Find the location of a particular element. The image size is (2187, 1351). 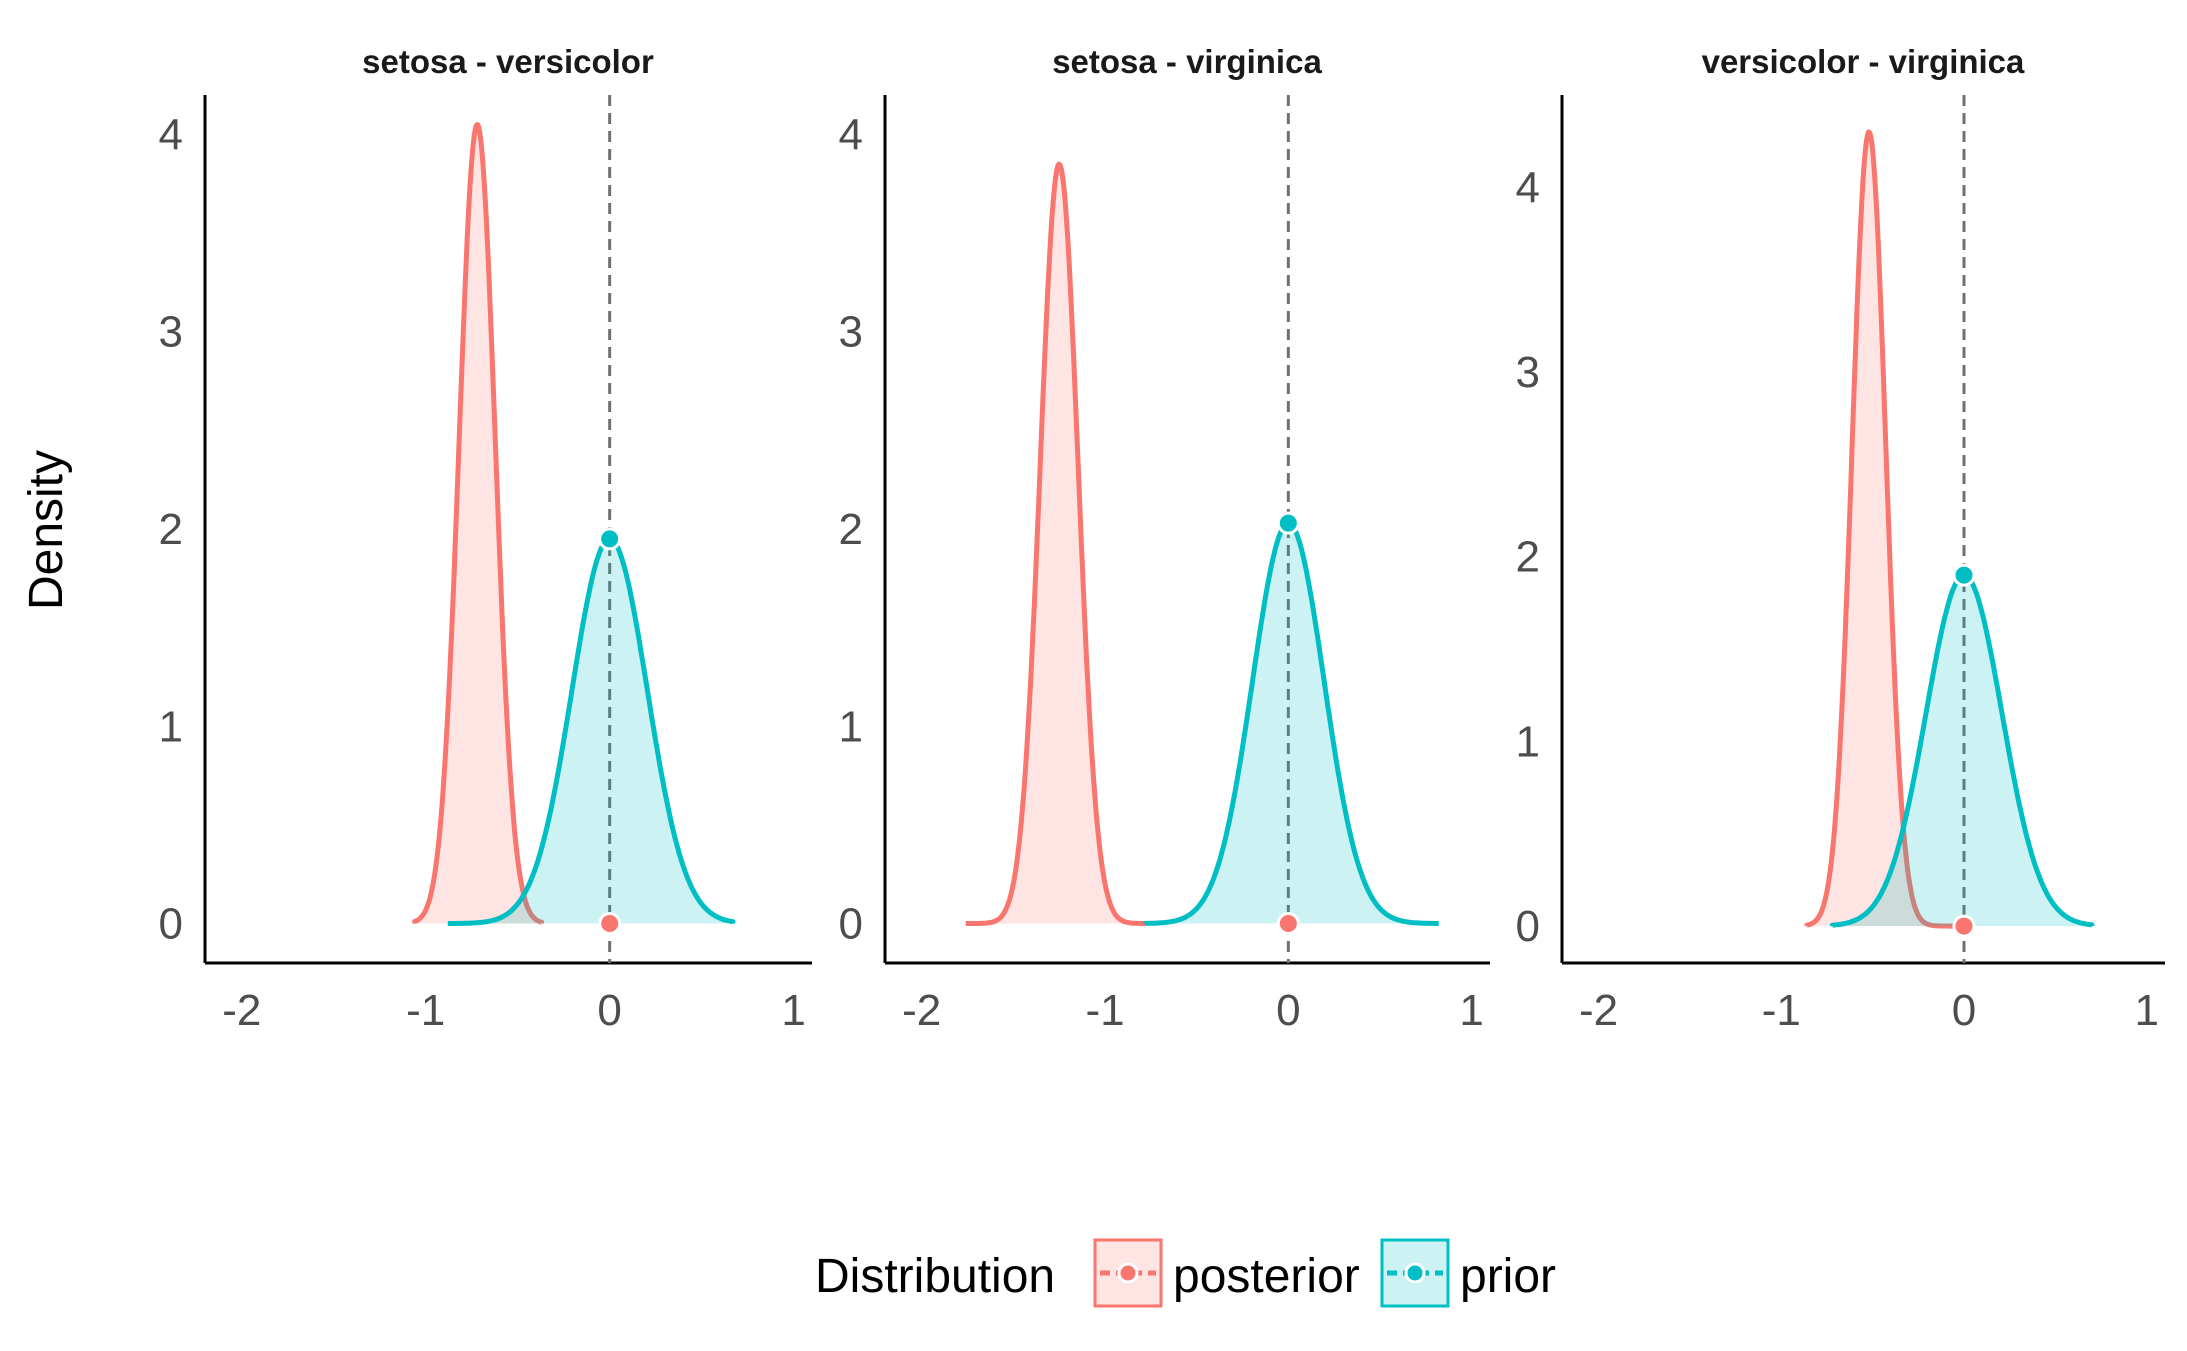

legend-item-prior: prior is located at coordinates (1468, 1273).